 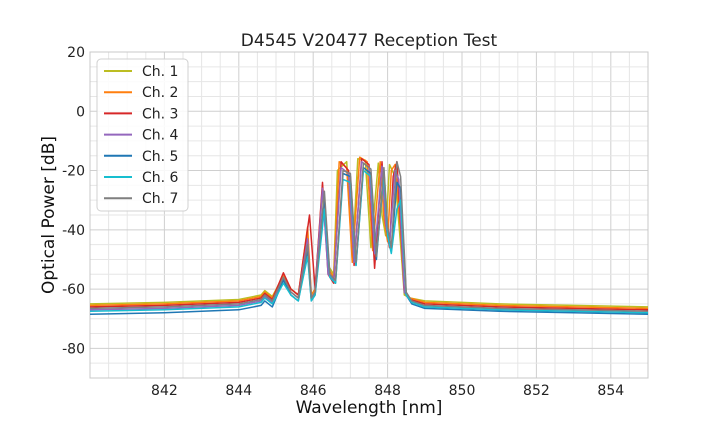 What do you see at coordinates (73, 231) in the screenshot?
I see `y-tick-label: -40` at bounding box center [73, 231].